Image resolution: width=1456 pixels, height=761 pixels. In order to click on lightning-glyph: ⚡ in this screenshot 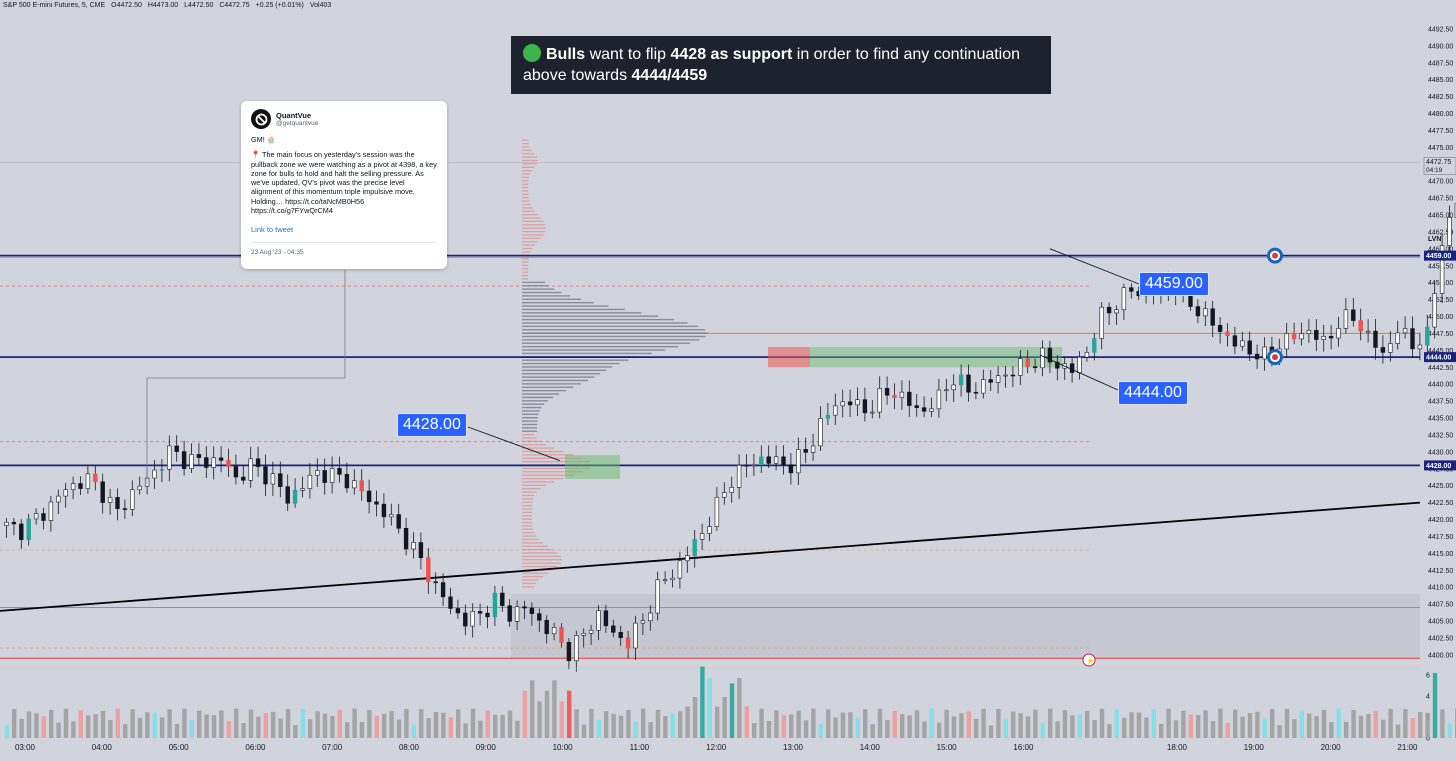, I will do `click(1090, 660)`.